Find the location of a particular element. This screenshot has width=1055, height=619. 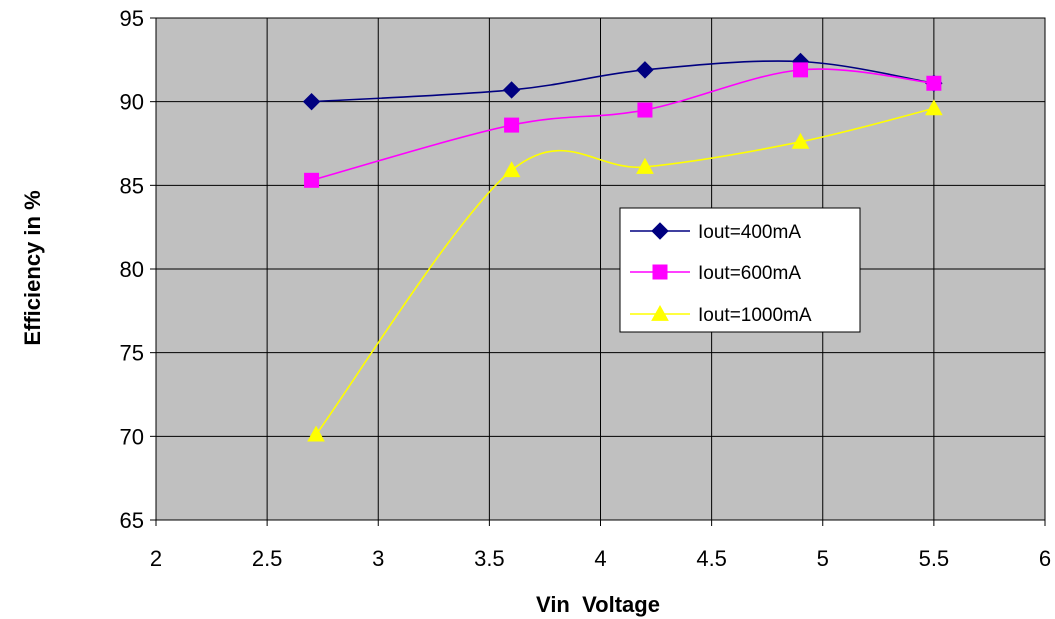

y-tick-label: 75 is located at coordinates (132, 353).